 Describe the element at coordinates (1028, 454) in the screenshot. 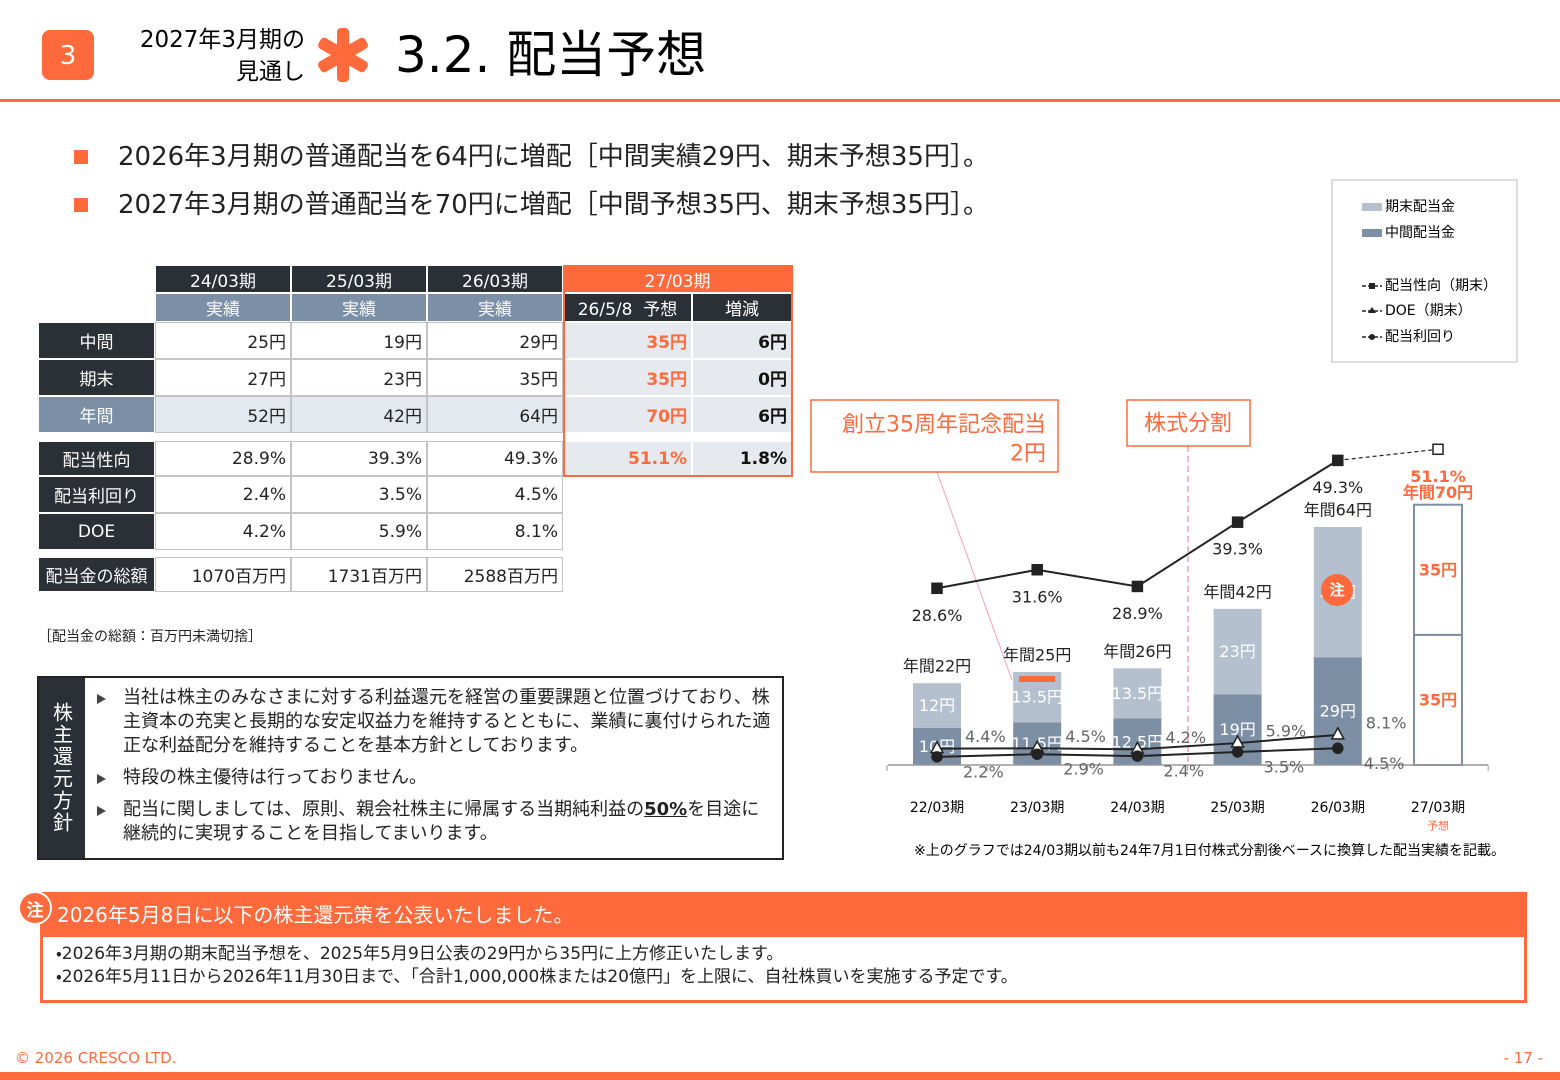

I see `callout-text: 2円` at that location.